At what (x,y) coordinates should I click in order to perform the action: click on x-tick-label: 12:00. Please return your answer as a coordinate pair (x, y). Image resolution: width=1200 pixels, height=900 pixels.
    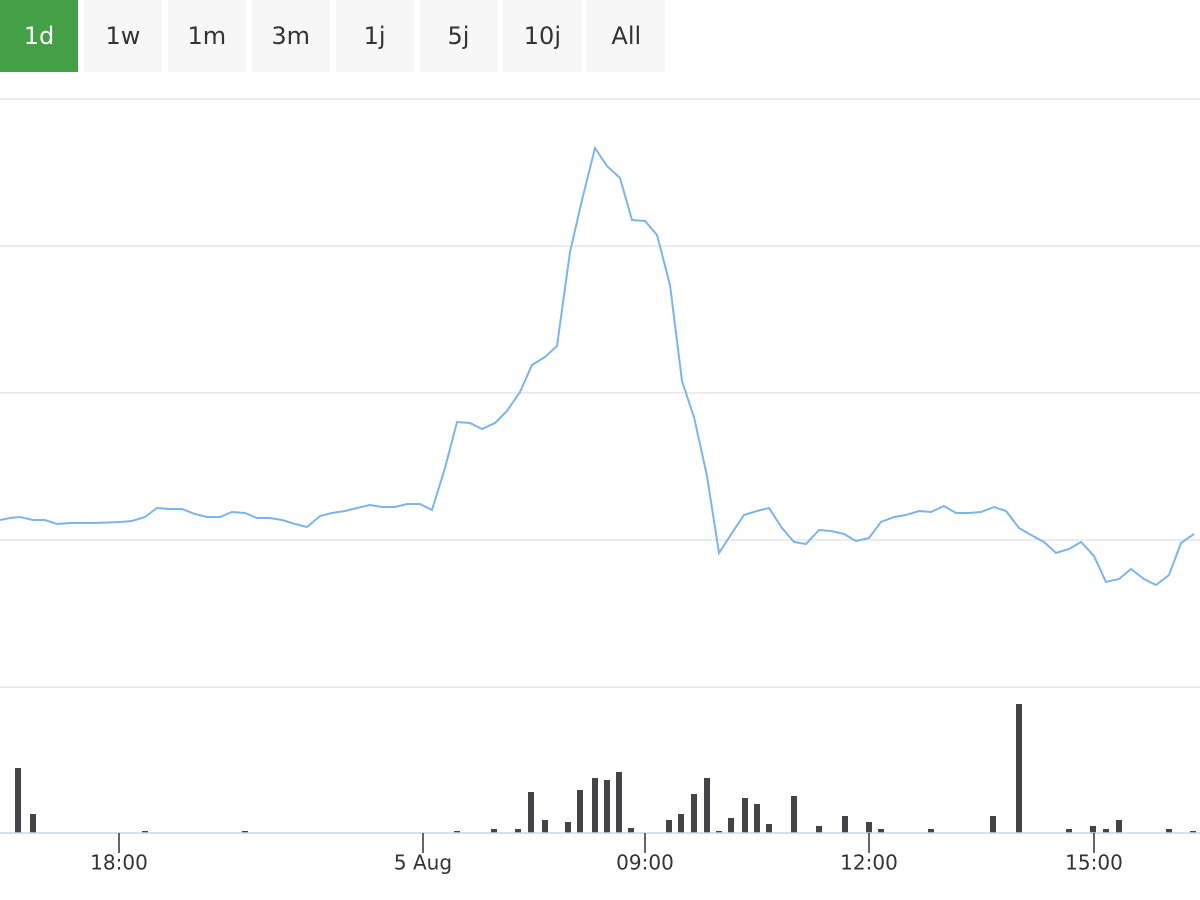
    Looking at the image, I should click on (869, 863).